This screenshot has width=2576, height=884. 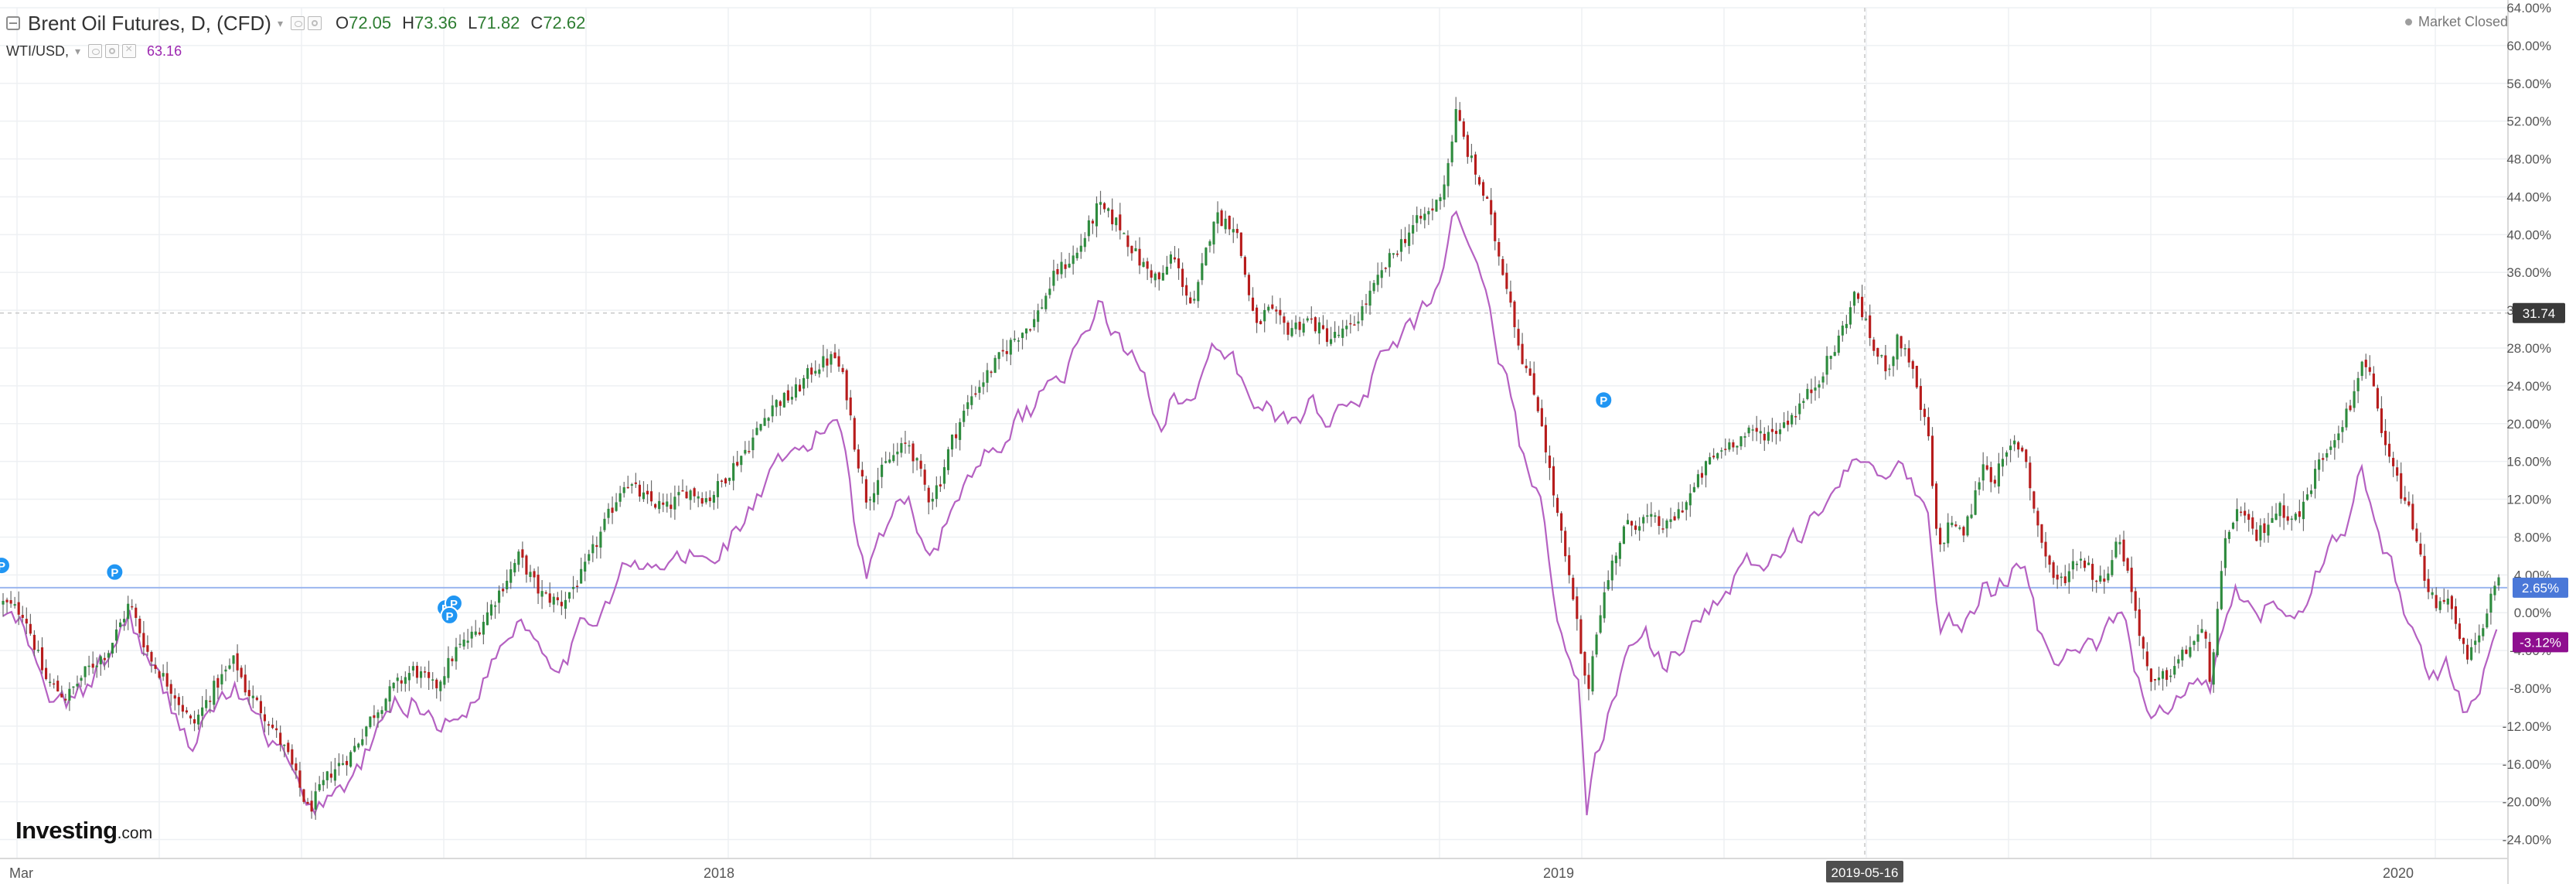 What do you see at coordinates (129, 50) in the screenshot?
I see `remove-icon` at bounding box center [129, 50].